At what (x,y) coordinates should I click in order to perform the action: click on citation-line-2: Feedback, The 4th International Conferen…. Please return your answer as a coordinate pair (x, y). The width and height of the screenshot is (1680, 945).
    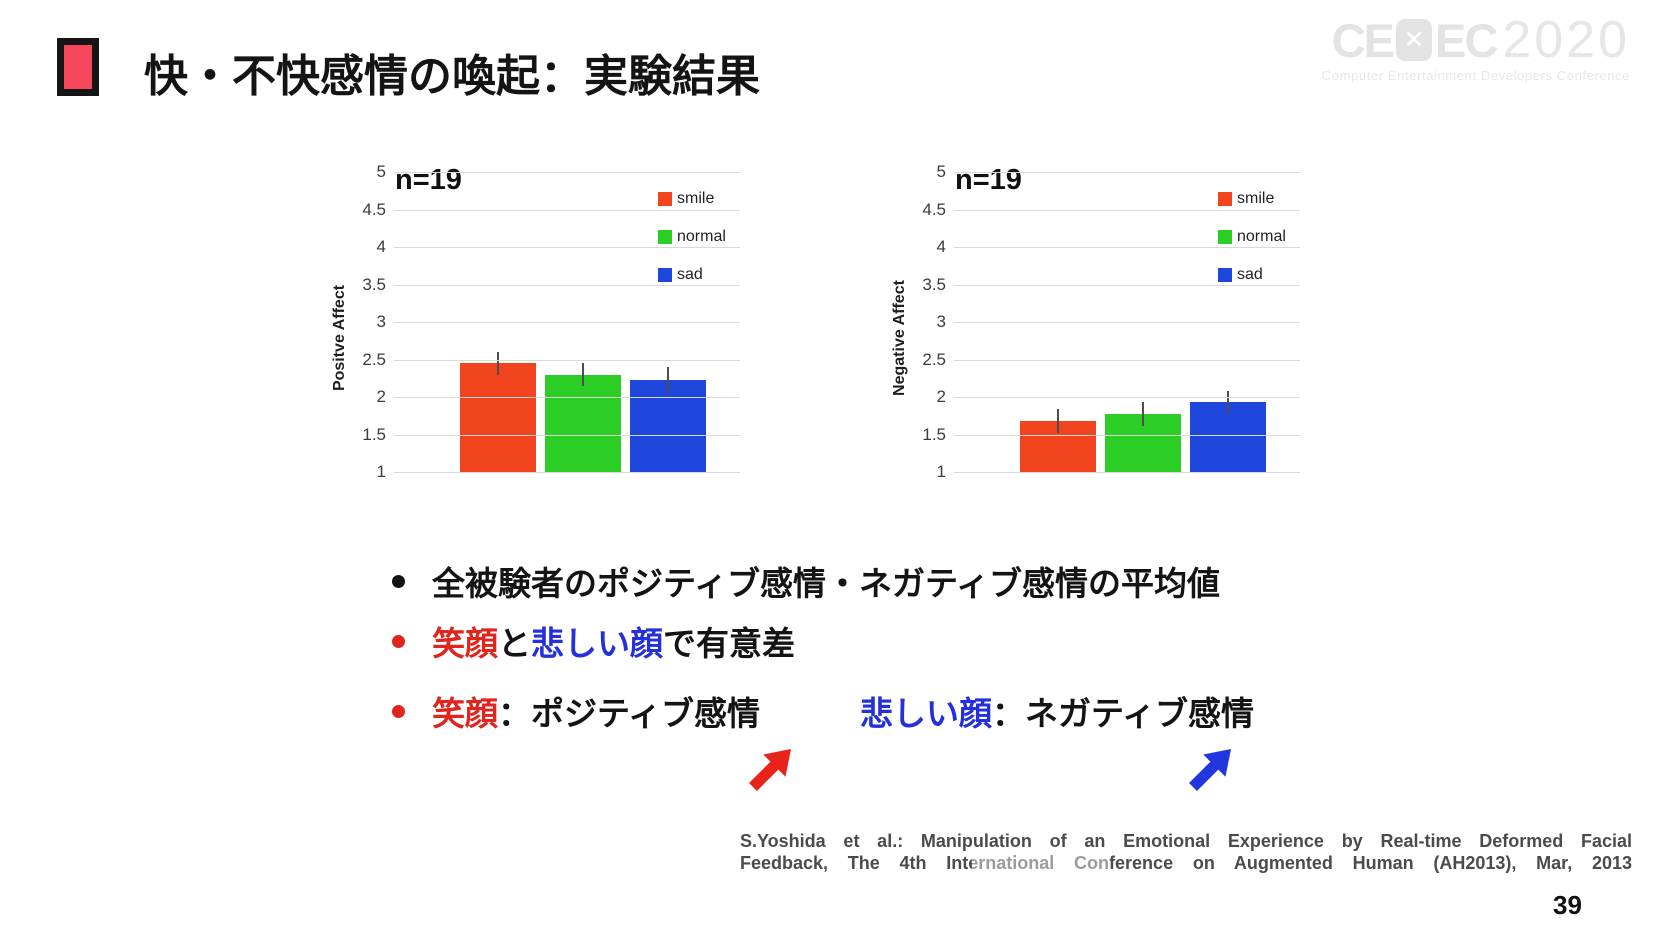
    Looking at the image, I should click on (1186, 863).